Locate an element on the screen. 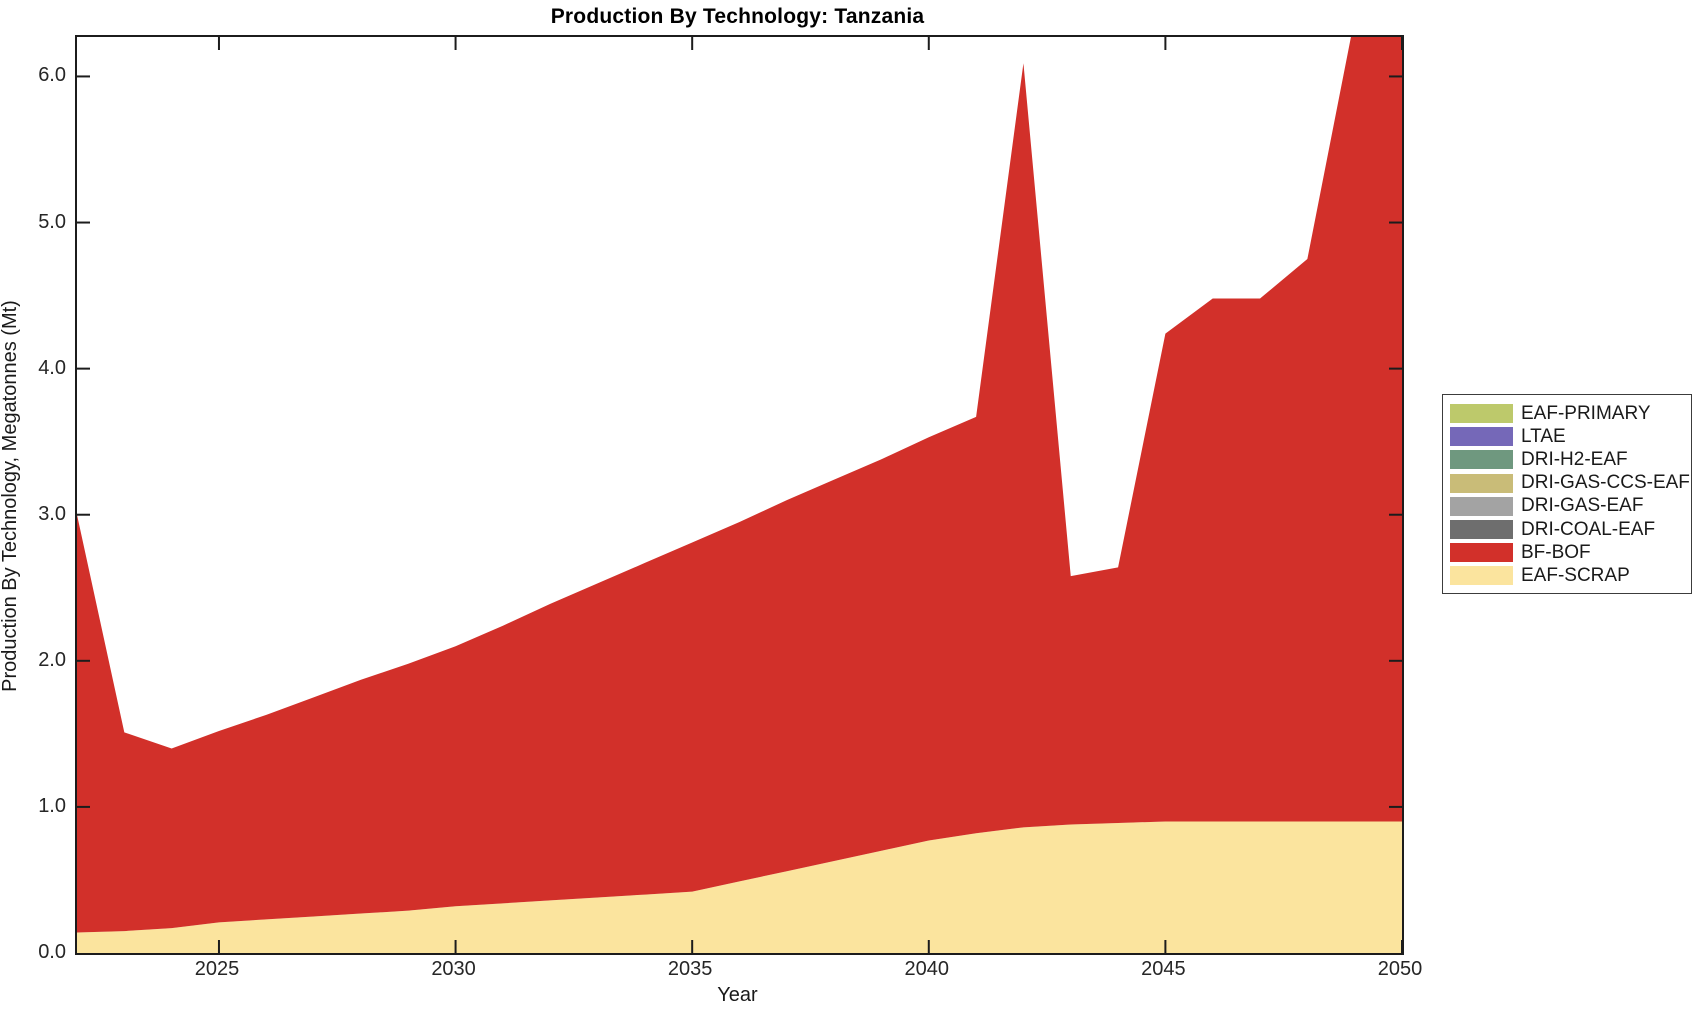 This screenshot has width=1703, height=1020. y-tick-label-5.0: 5.0 is located at coordinates (52, 221).